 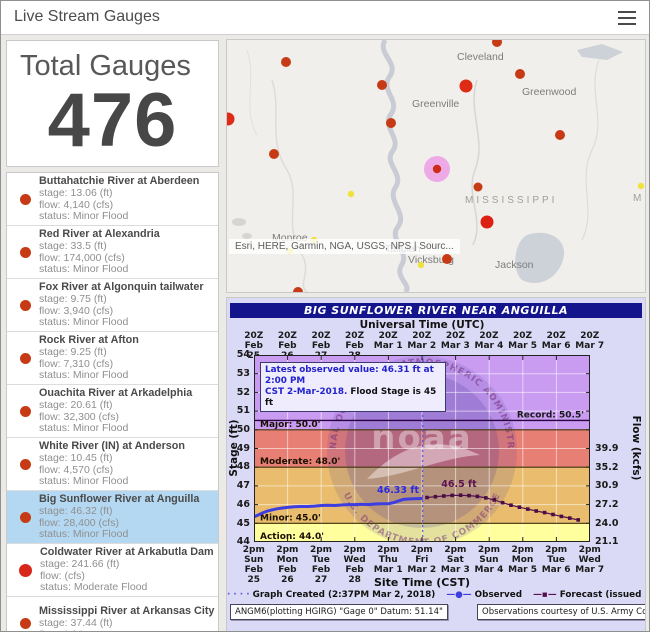 I want to click on flow-axis-title: Flow (kcfs), so click(x=636, y=448).